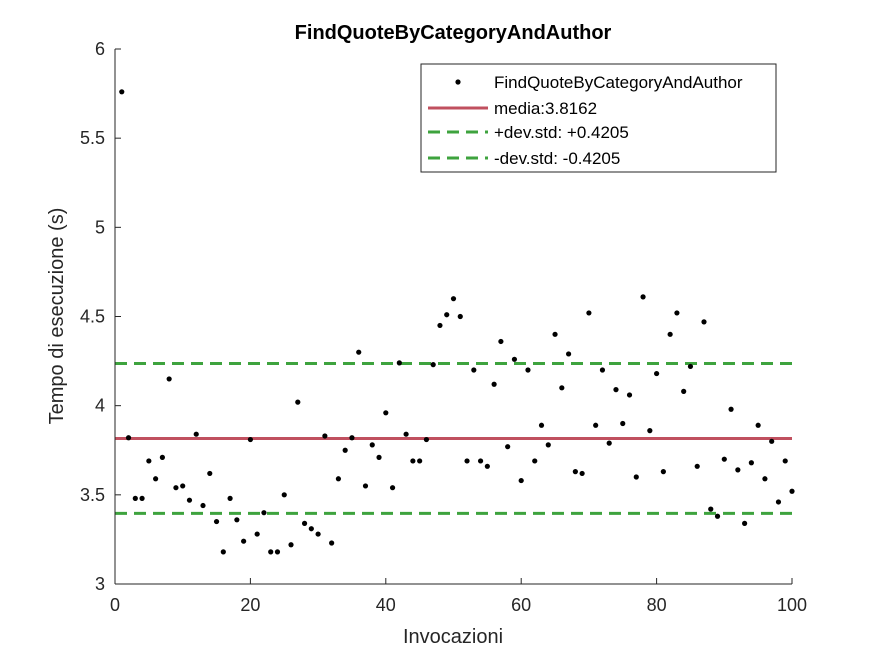 This screenshot has width=875, height=656. What do you see at coordinates (561, 132) in the screenshot?
I see `legend-label: +dev.std: +0.4205` at bounding box center [561, 132].